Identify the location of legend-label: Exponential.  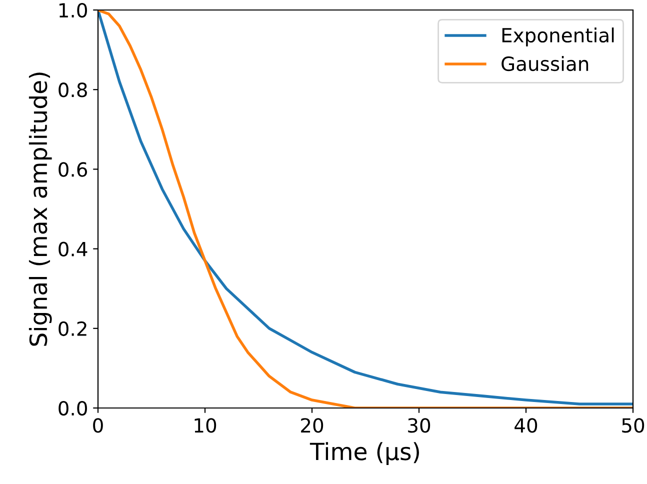
(558, 37).